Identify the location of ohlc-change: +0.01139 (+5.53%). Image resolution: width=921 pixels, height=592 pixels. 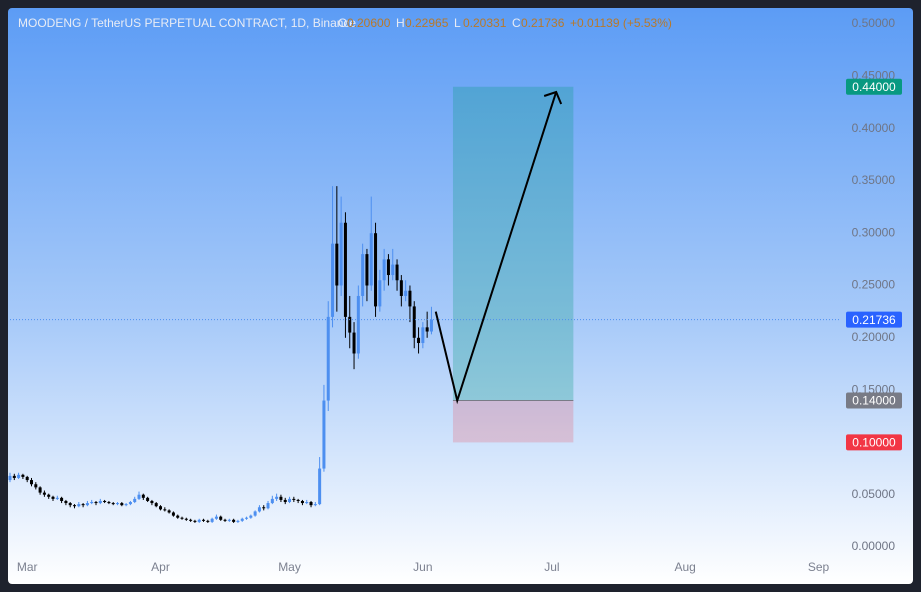
(621, 23).